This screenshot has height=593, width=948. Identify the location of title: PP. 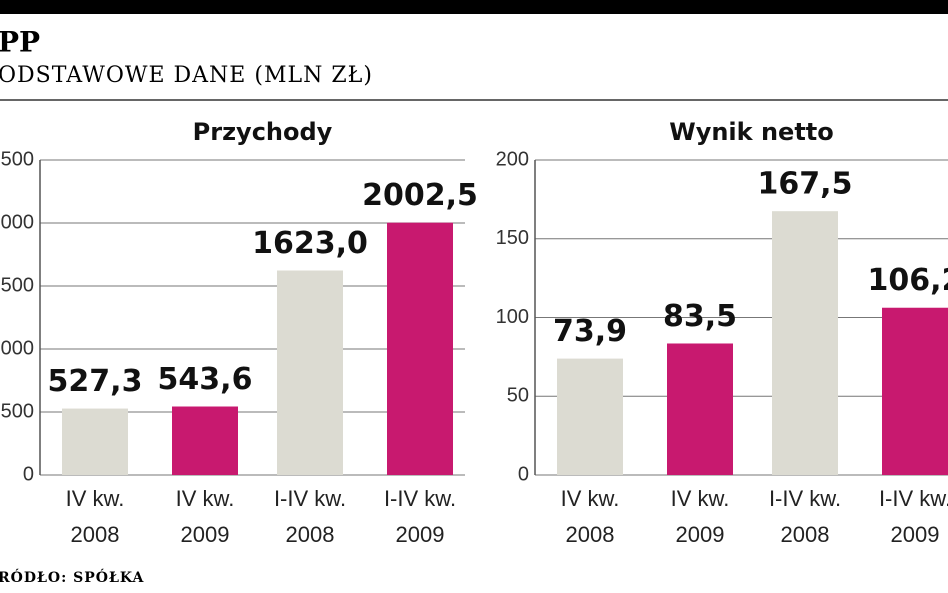
(20, 42).